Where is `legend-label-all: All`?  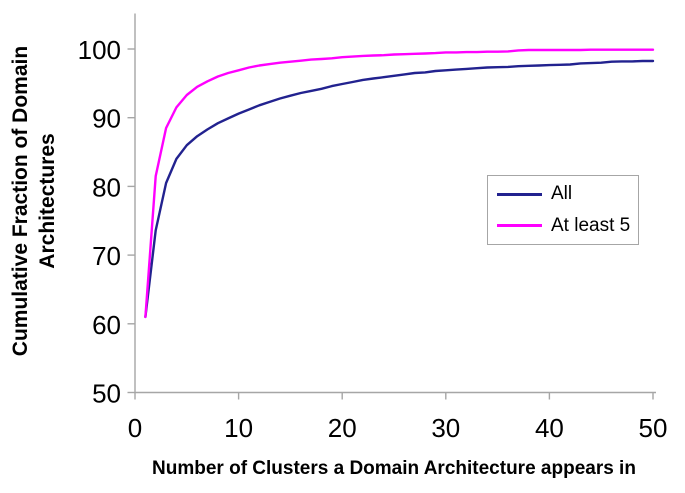
legend-label-all: All is located at coordinates (562, 194).